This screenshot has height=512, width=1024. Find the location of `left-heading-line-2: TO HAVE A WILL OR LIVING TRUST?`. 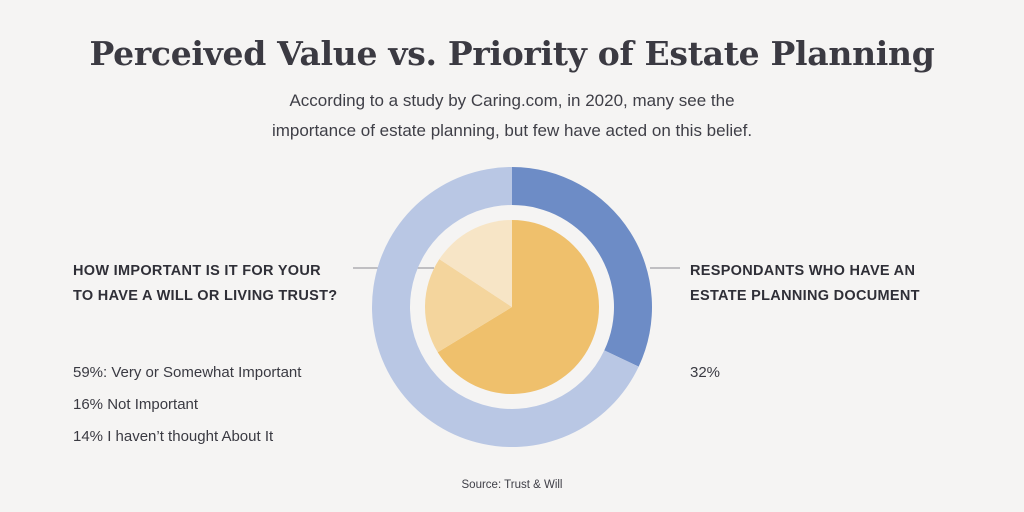

left-heading-line-2: TO HAVE A WILL OR LIVING TRUST? is located at coordinates (205, 296).